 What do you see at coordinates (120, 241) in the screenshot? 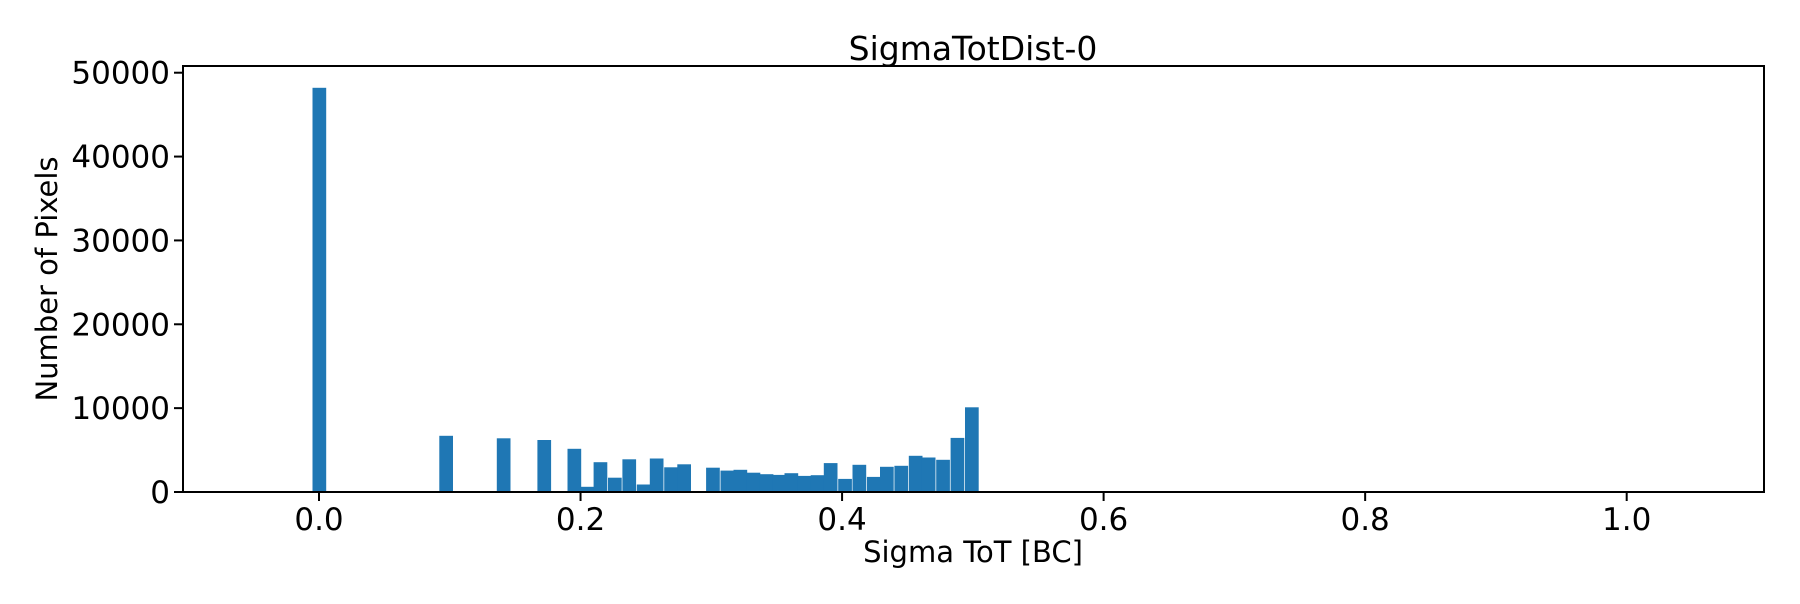
I see `y-tick-label: 30000` at bounding box center [120, 241].